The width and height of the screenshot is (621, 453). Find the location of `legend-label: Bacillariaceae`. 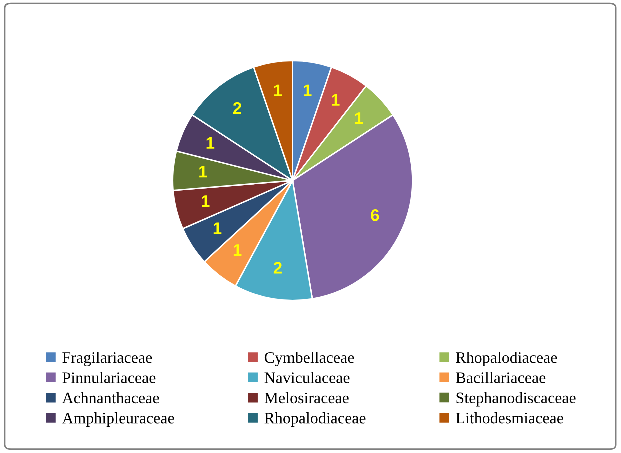

legend-label: Bacillariaceae is located at coordinates (501, 378).